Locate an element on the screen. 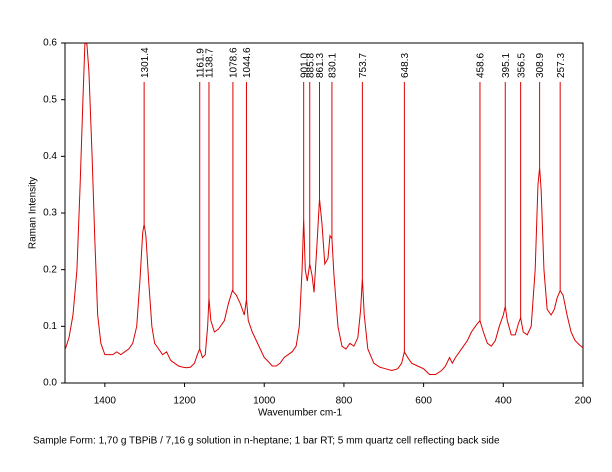 This screenshot has height=472, width=612. x-tick-label: 1000 is located at coordinates (264, 401).